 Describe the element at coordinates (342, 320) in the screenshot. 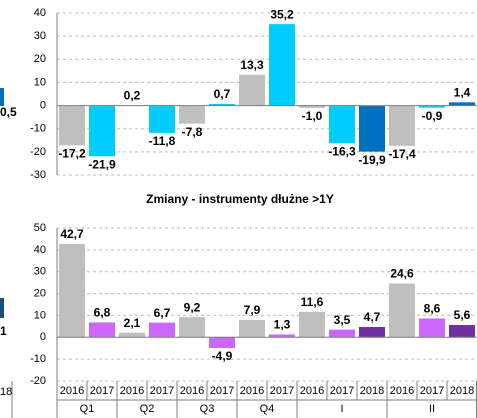

I see `value-label: 3,5` at that location.